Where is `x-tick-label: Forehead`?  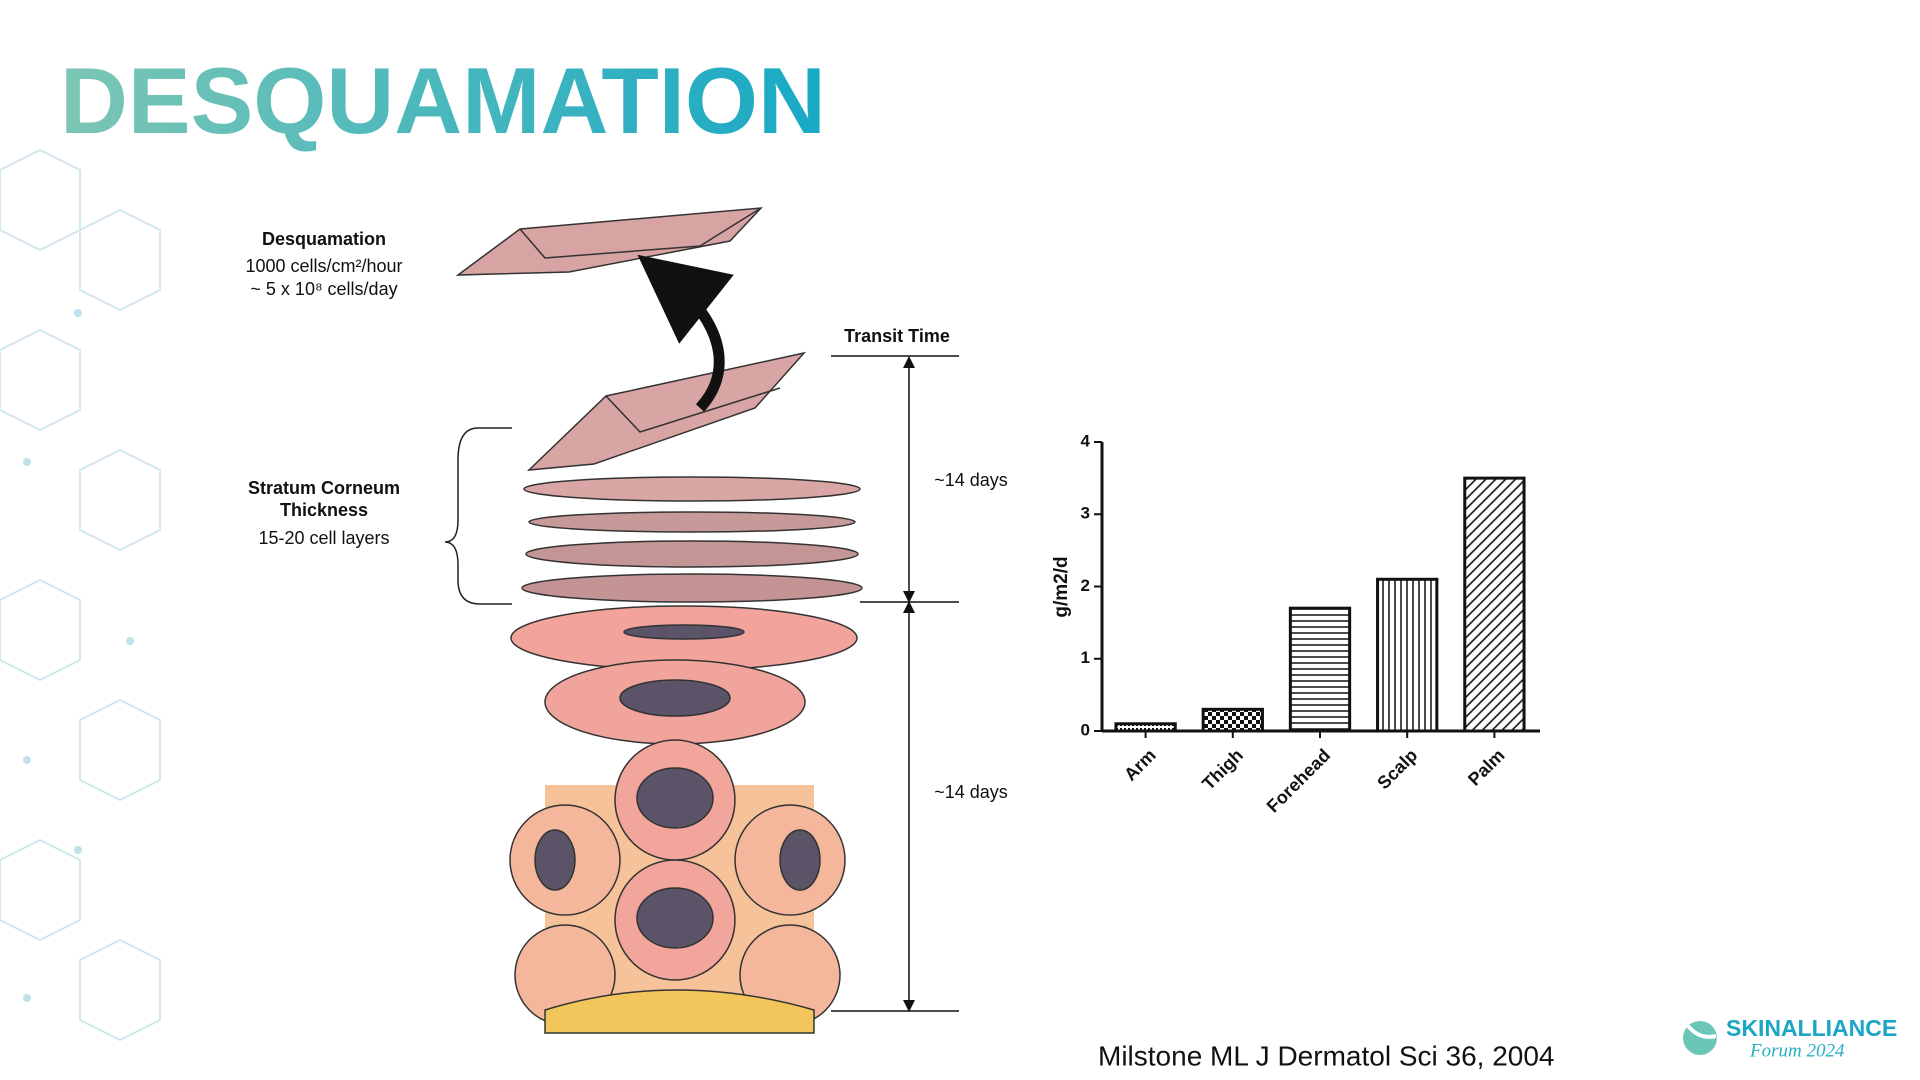
x-tick-label: Forehead is located at coordinates (1298, 780).